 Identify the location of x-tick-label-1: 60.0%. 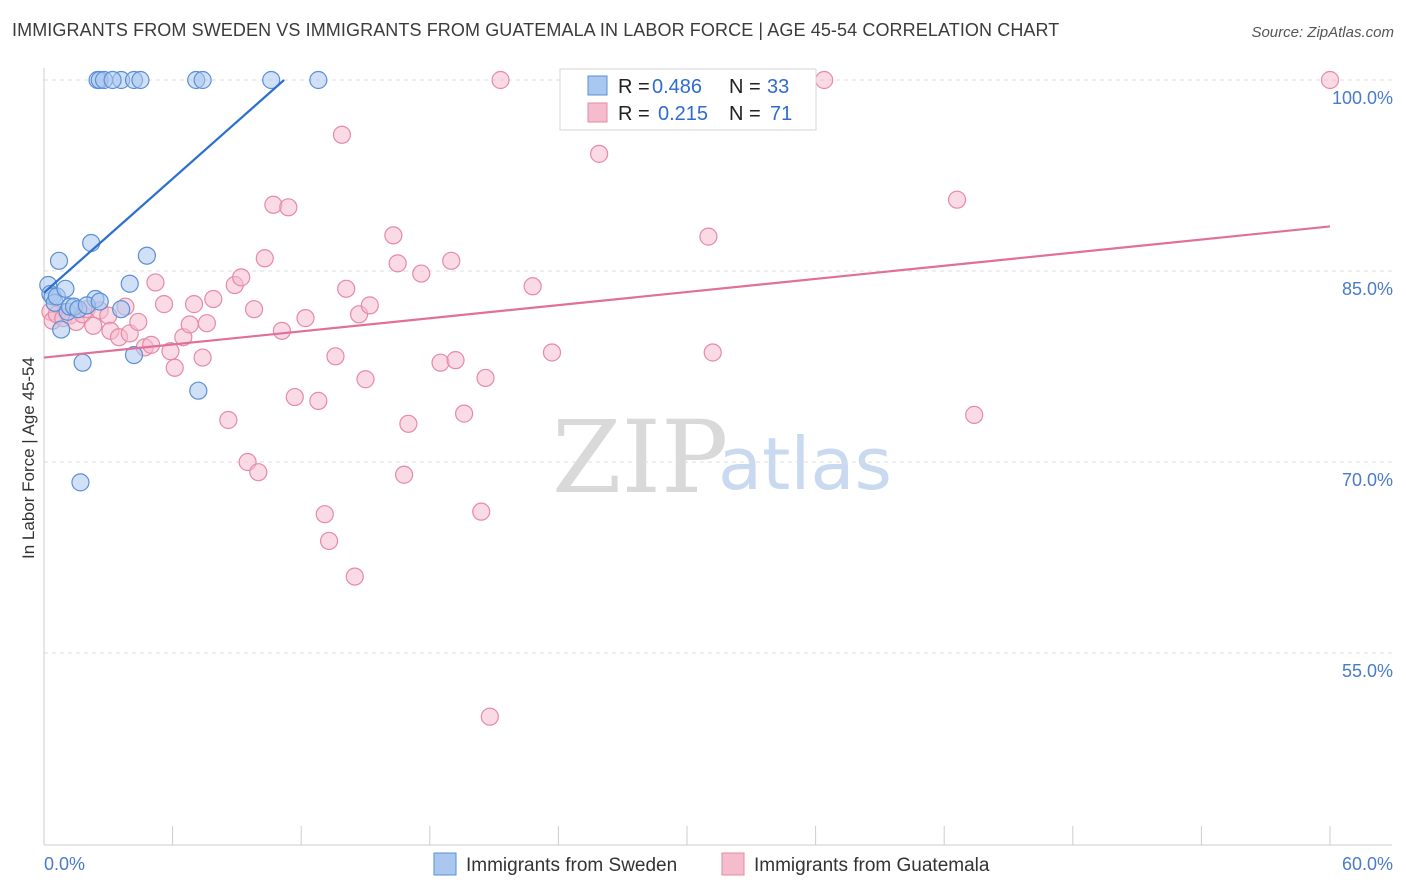
(1367, 864).